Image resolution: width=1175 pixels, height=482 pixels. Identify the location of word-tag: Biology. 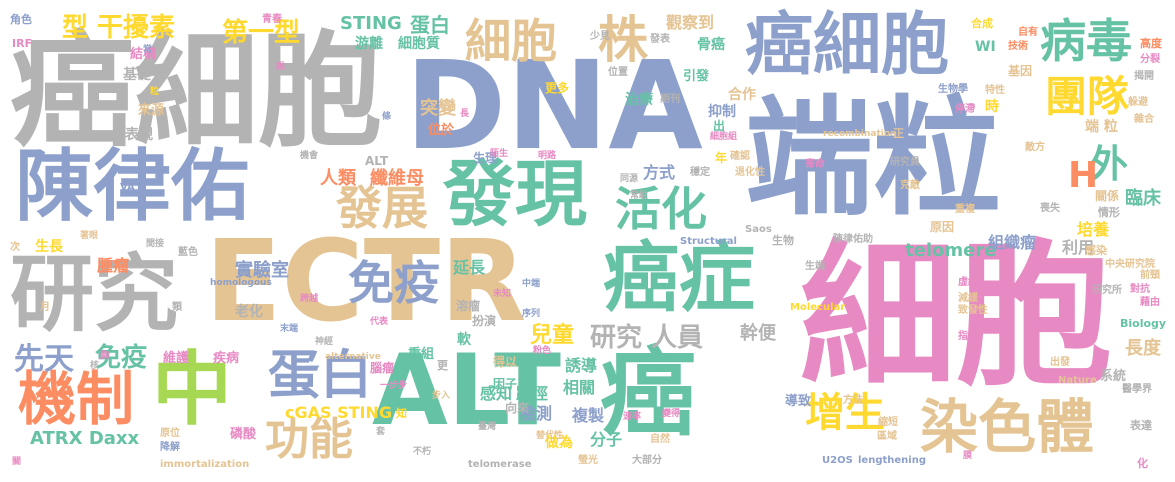
(1143, 323).